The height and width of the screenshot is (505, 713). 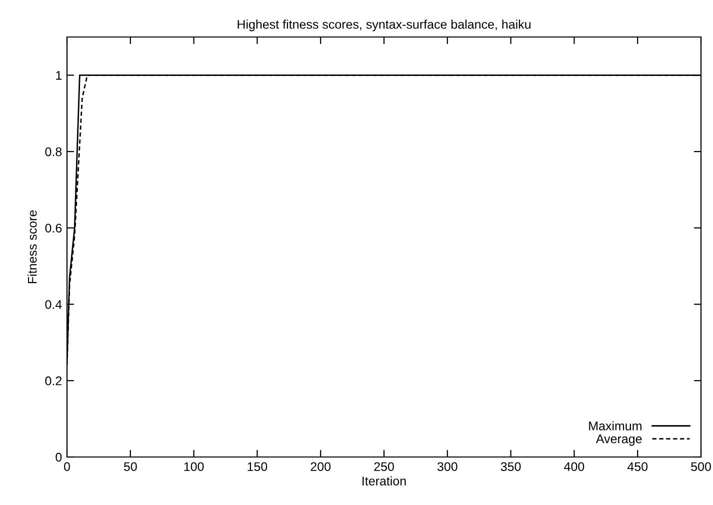 I want to click on x-tick-label: 350, so click(x=510, y=467).